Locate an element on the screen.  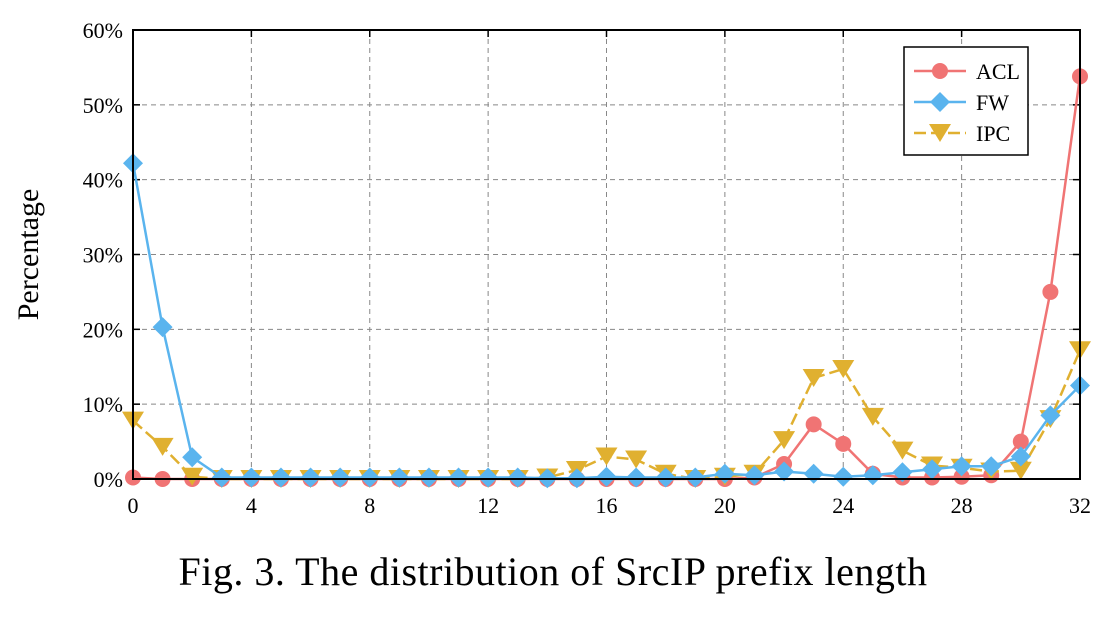
y-tick-label: 0% is located at coordinates (108, 479).